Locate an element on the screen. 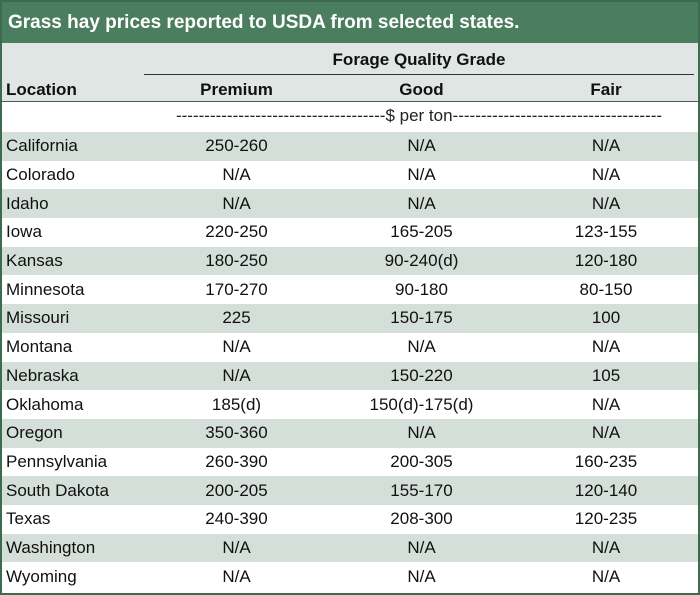 The width and height of the screenshot is (700, 595). table-row: Texas 240-390 208-300 120-235 is located at coordinates (350, 519).